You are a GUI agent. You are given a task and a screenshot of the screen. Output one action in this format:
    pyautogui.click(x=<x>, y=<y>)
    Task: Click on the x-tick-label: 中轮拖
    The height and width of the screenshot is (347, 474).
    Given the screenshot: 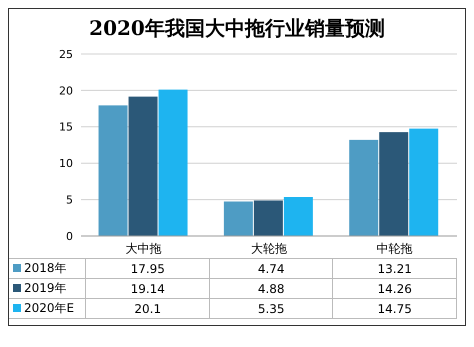 What is the action you would take?
    pyautogui.click(x=394, y=249)
    